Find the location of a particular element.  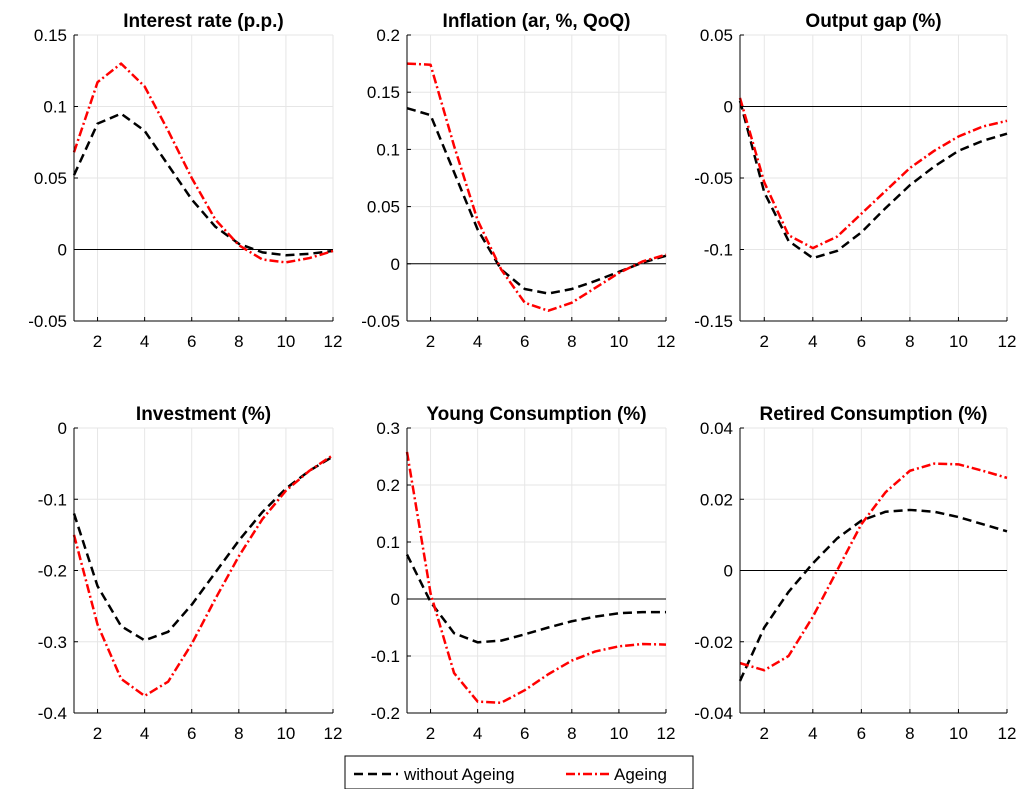

panel-title: Young Consumption (%) is located at coordinates (536, 414).